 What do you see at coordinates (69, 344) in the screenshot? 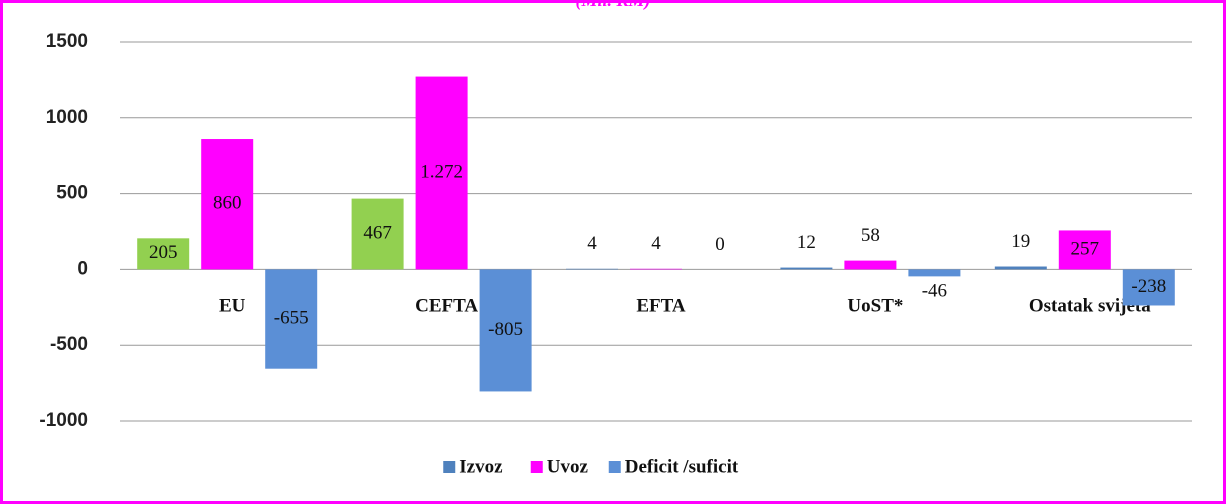
I see `y-tick-label: -500` at bounding box center [69, 344].